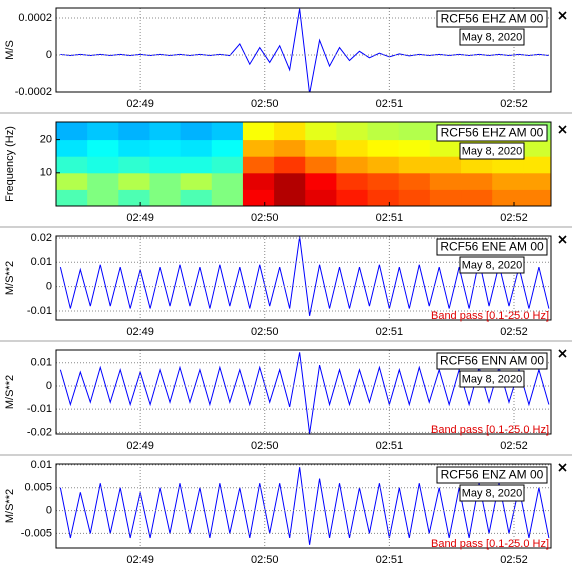 The image size is (572, 570). I want to click on station-label: RCF56 ENN AM 00, so click(492, 361).